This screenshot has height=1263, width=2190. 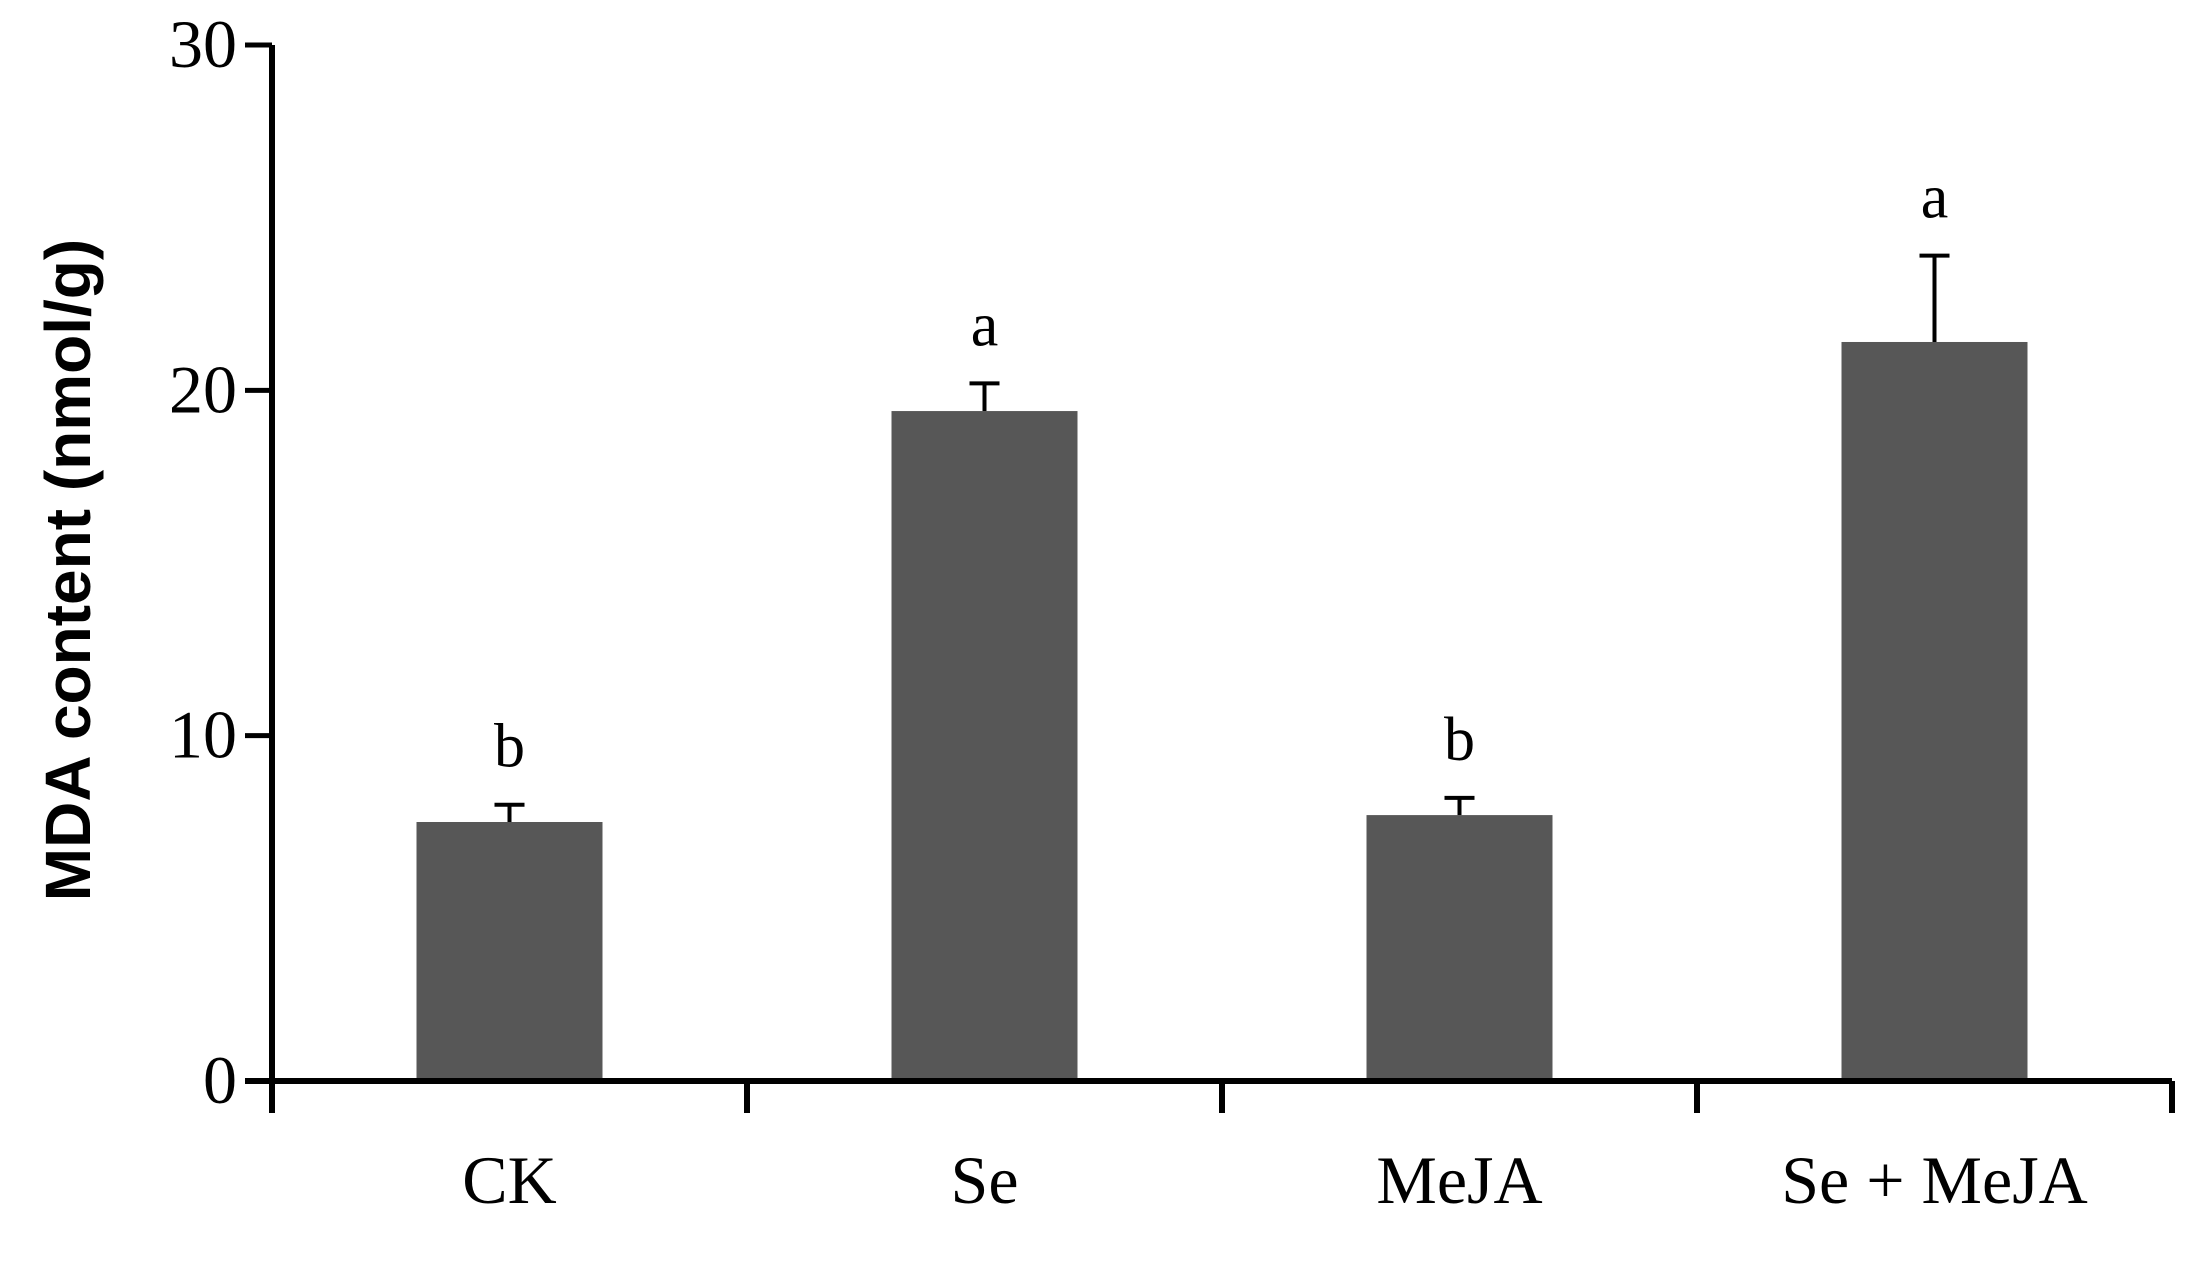 What do you see at coordinates (1934, 1180) in the screenshot?
I see `x-tick-label: Se + MeJA` at bounding box center [1934, 1180].